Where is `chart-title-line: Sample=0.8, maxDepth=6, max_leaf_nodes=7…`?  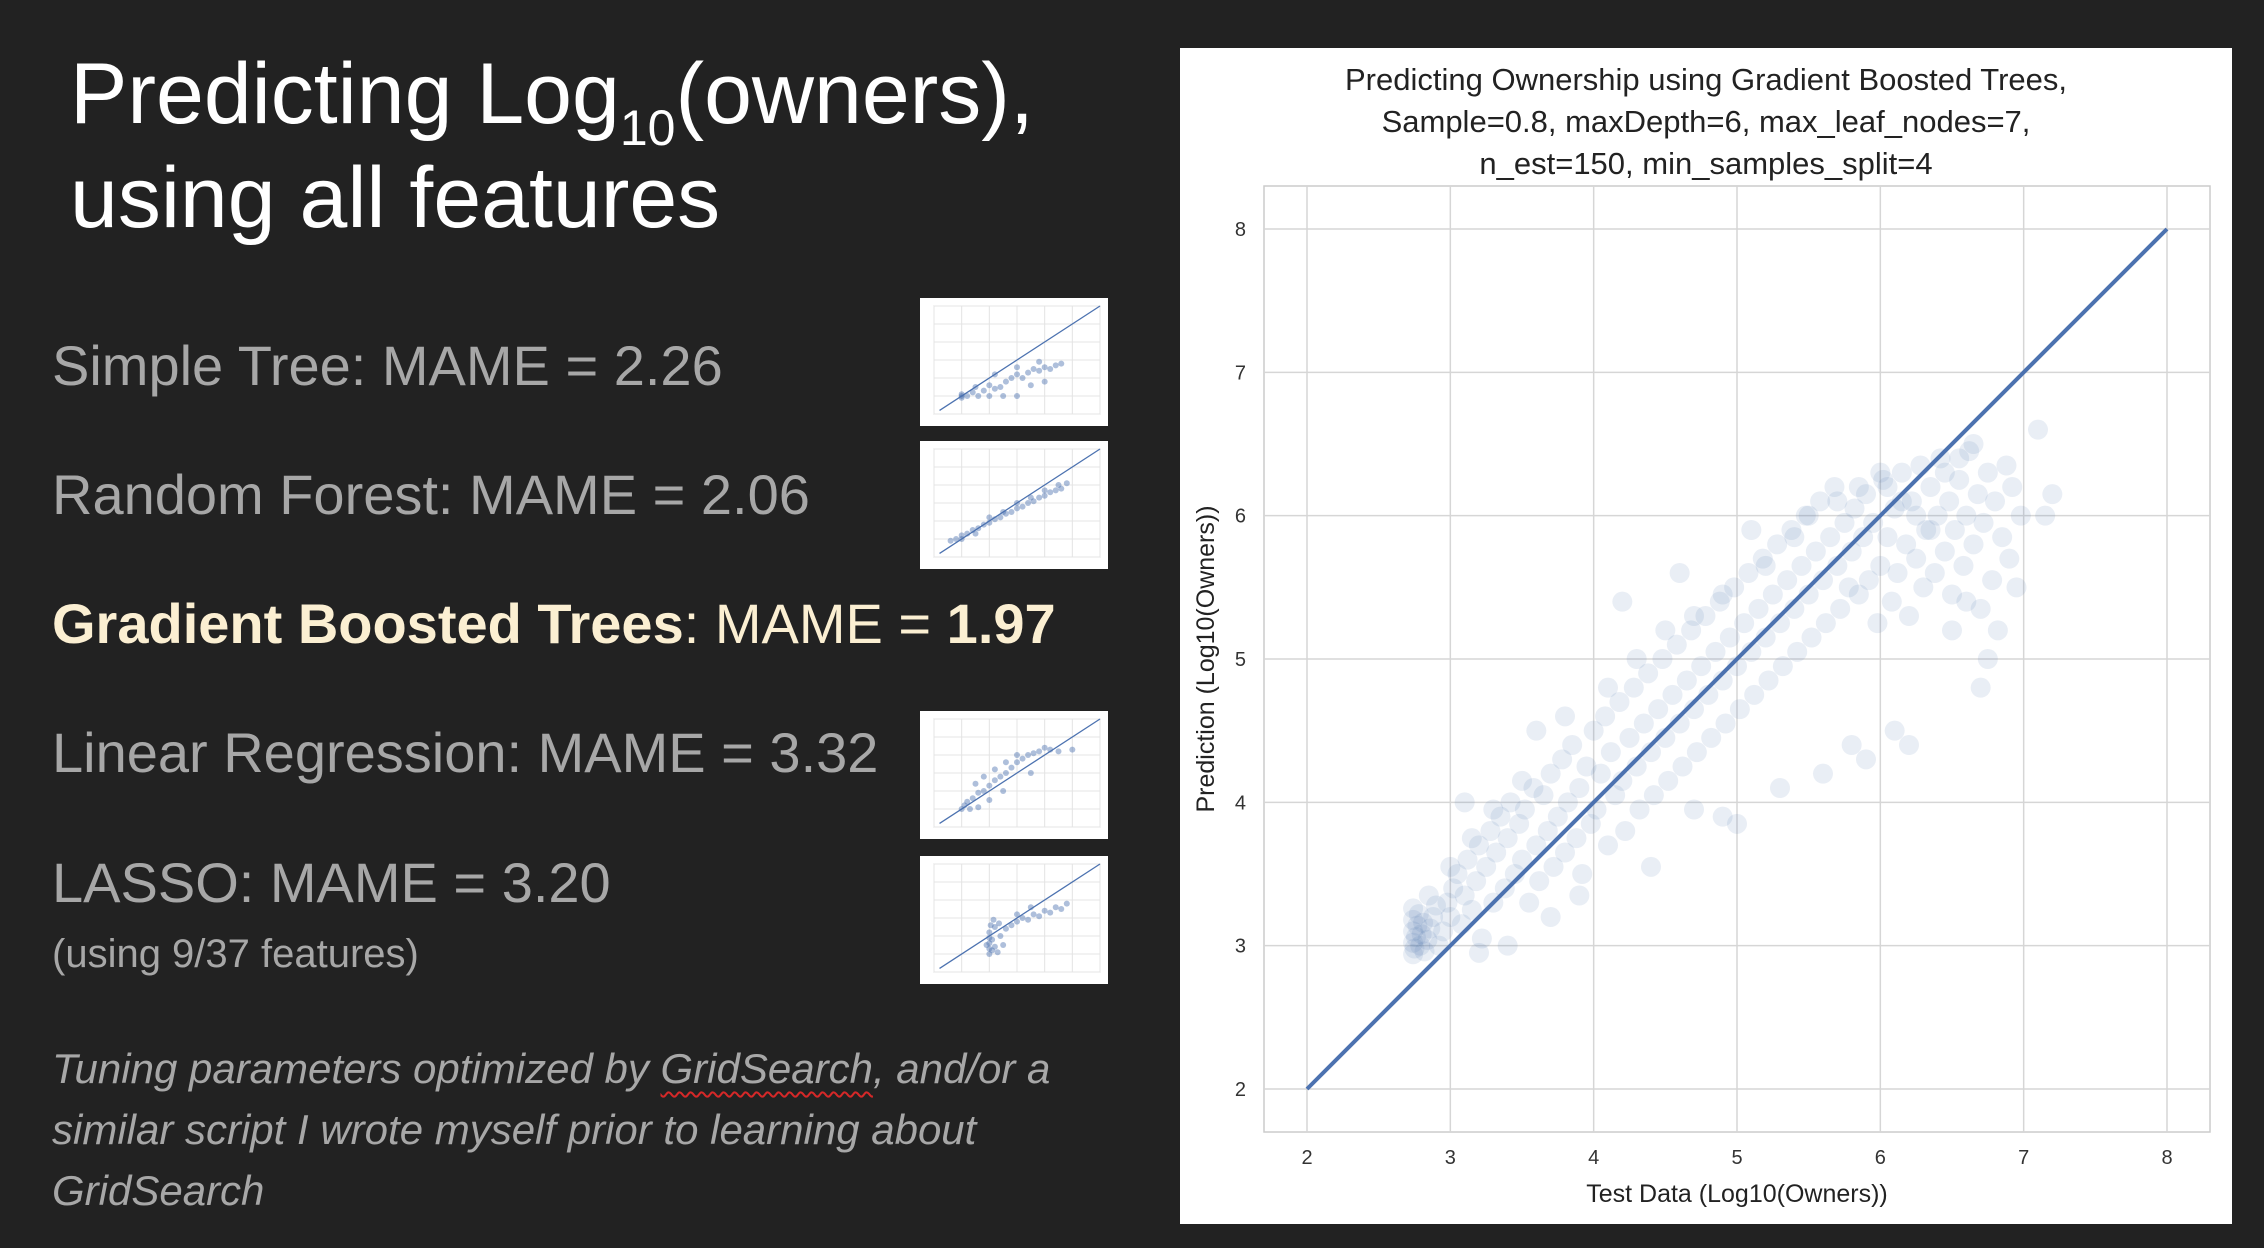 chart-title-line: Sample=0.8, maxDepth=6, max_leaf_nodes=7… is located at coordinates (1706, 121).